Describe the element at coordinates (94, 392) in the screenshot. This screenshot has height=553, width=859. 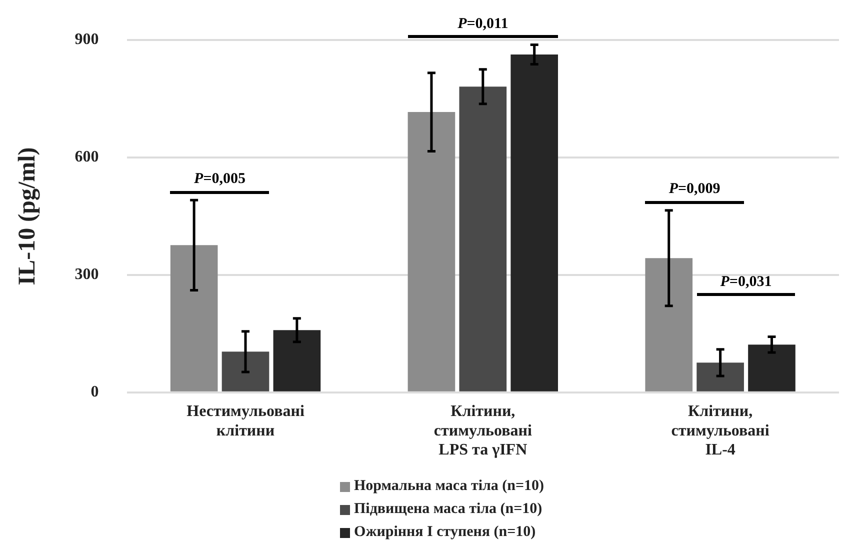
I see `y-tick-label: 0` at that location.